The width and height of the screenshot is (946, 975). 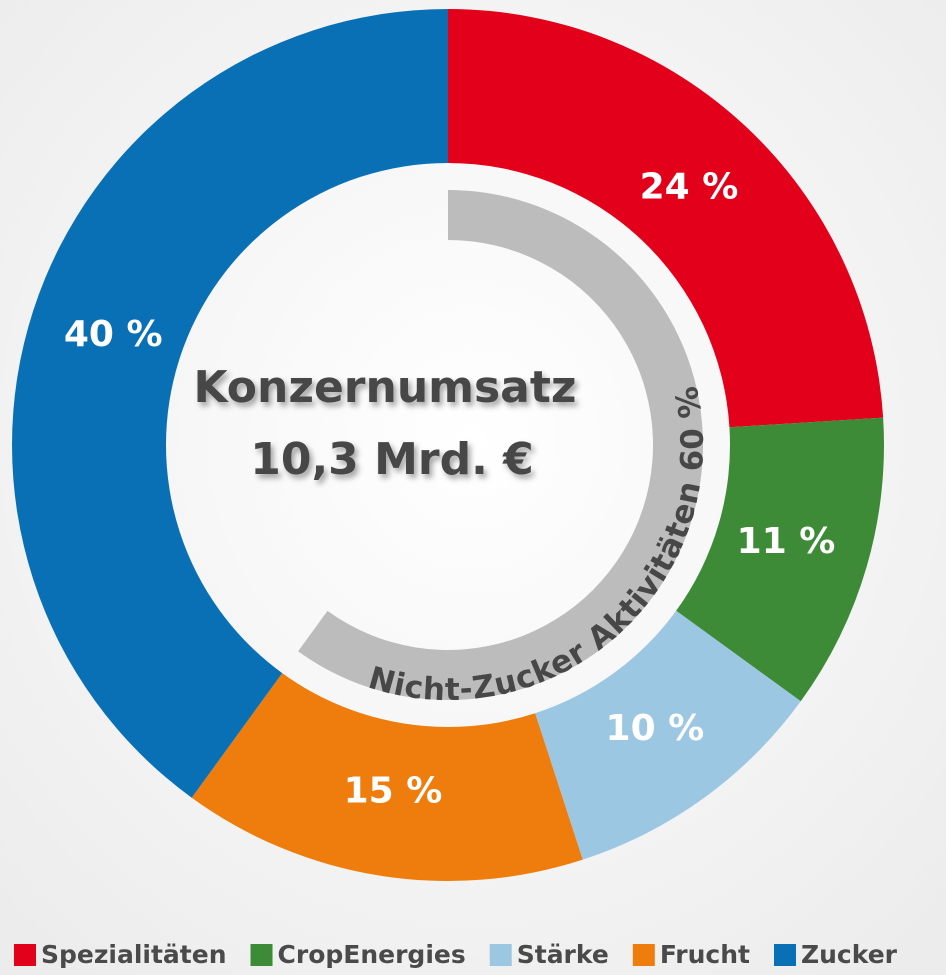 I want to click on legend-label: CropEnergies, so click(x=372, y=954).